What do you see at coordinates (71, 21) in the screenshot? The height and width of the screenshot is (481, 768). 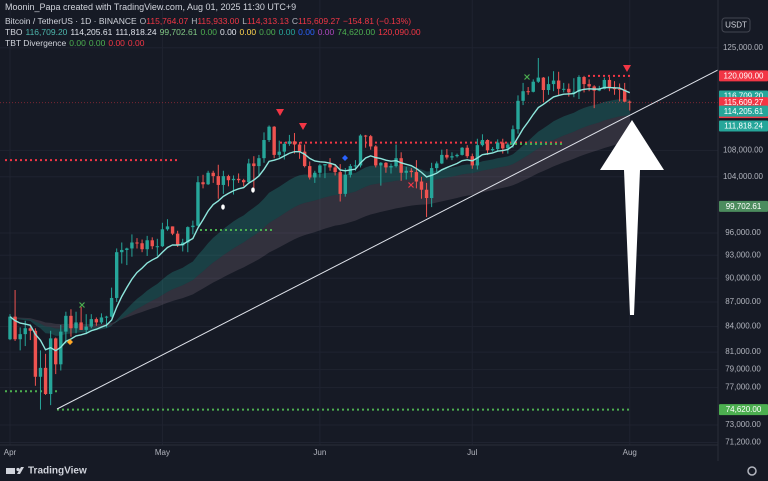 I see `symbol: Bitcoin / TetherUS · 1D · BINANCE` at bounding box center [71, 21].